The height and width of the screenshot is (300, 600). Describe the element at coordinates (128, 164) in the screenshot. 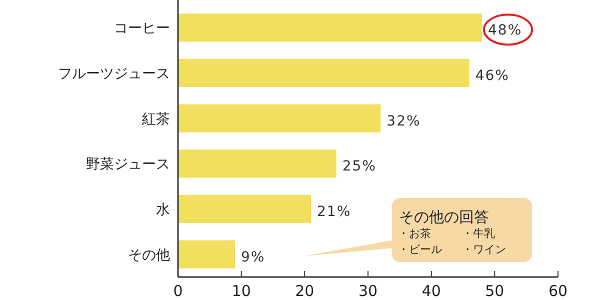

I see `y-tick-label: 野菜ジュース` at that location.